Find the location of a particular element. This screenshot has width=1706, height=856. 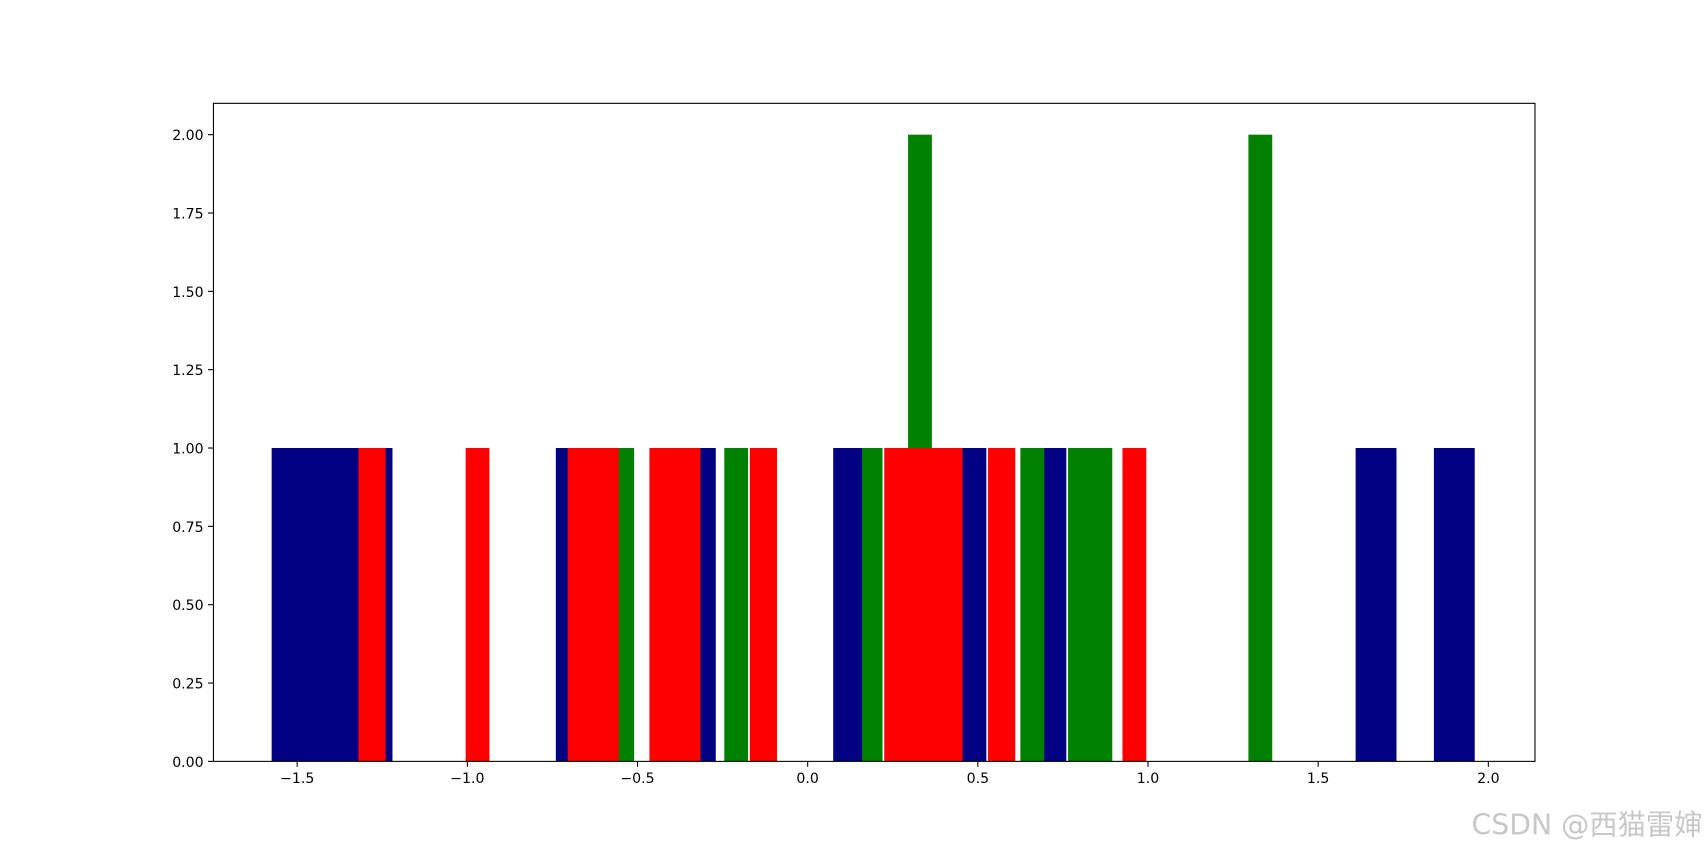

x-tick-label: 1.5 is located at coordinates (1318, 779).